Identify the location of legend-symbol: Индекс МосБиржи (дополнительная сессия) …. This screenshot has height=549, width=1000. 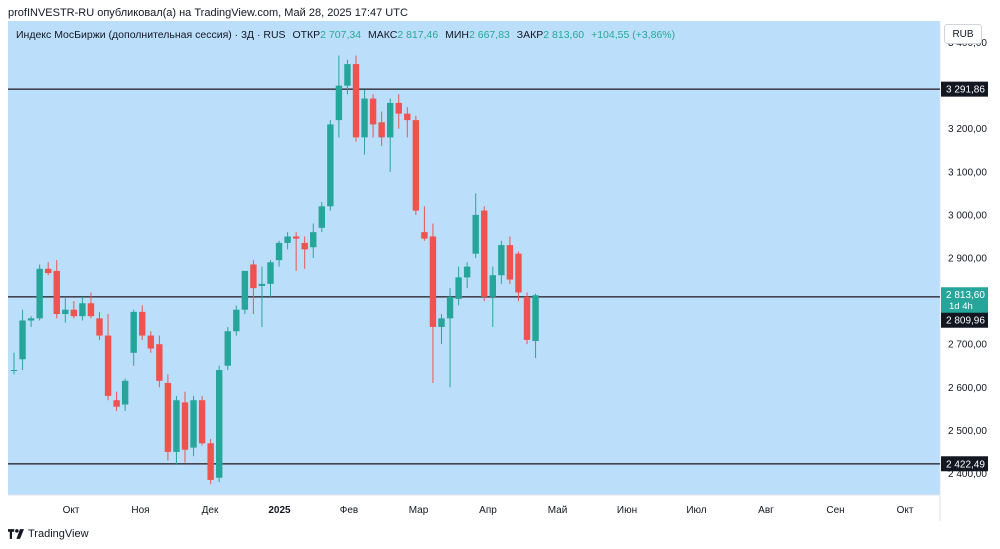
(151, 35).